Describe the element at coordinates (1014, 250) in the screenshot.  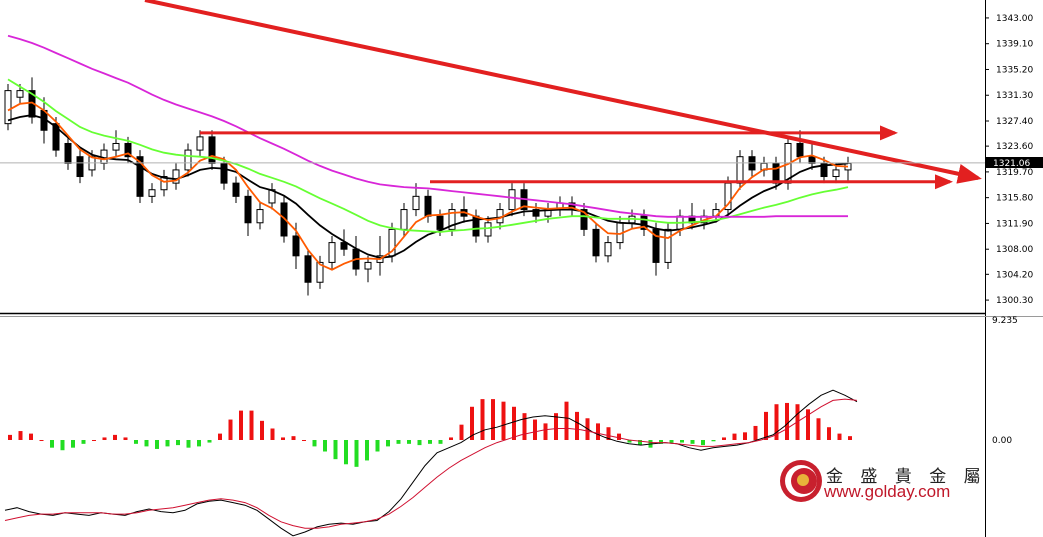
I see `price-tick-label: 1308.00` at that location.